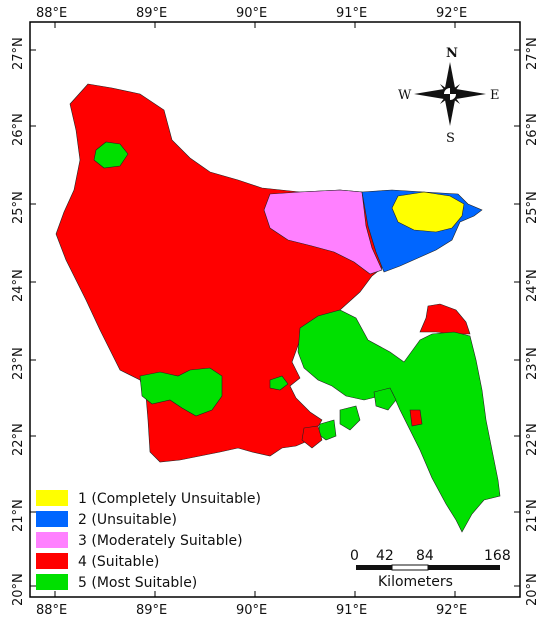 This screenshot has height=628, width=550. What do you see at coordinates (51, 610) in the screenshot?
I see `lon-tick-label-bottom: 88°E` at bounding box center [51, 610].